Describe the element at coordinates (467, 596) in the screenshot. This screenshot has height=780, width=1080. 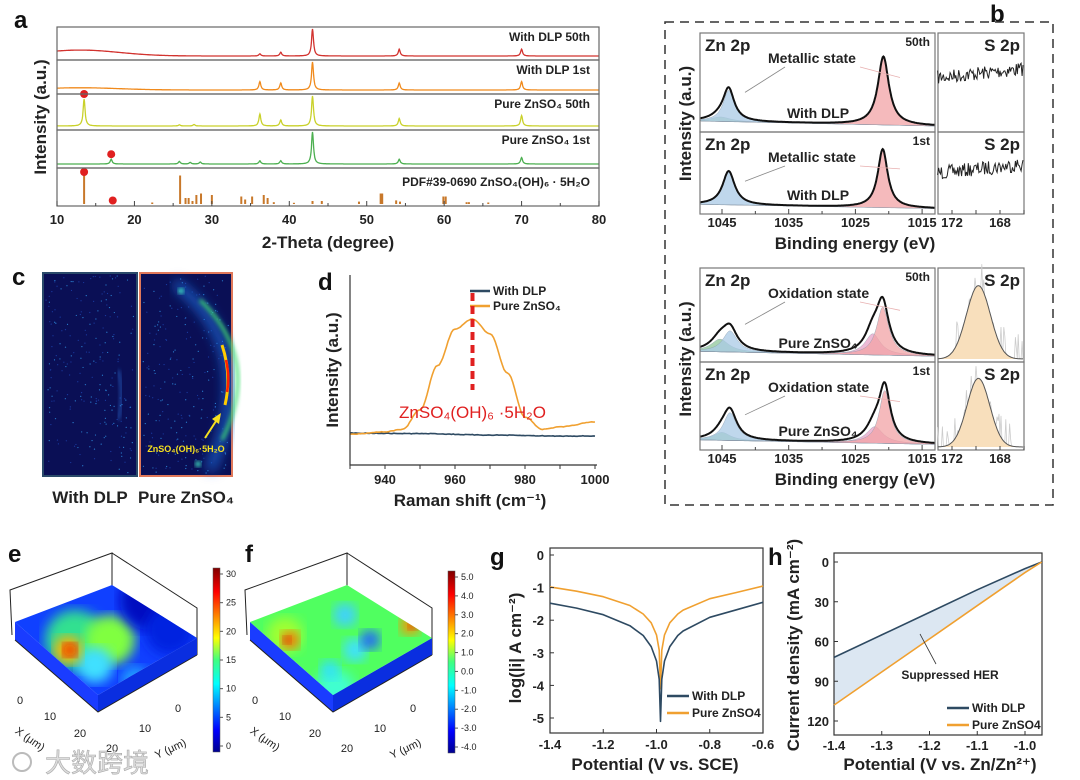
I see `colorbar-tick-label: 4.0` at that location.